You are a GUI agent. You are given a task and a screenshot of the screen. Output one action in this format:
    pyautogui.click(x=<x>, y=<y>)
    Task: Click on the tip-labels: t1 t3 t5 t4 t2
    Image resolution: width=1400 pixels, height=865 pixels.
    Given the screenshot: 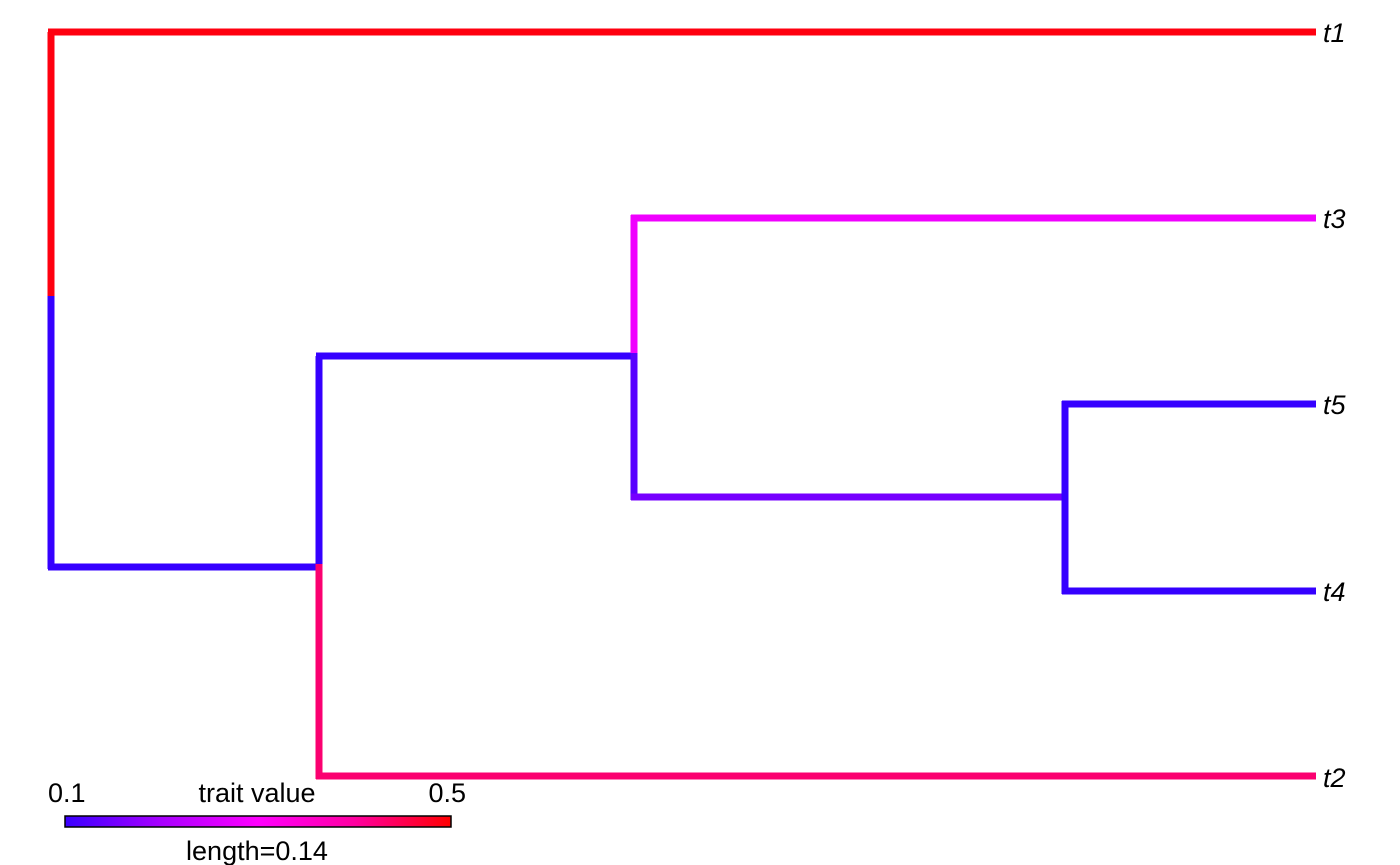 What is the action you would take?
    pyautogui.click(x=1335, y=405)
    